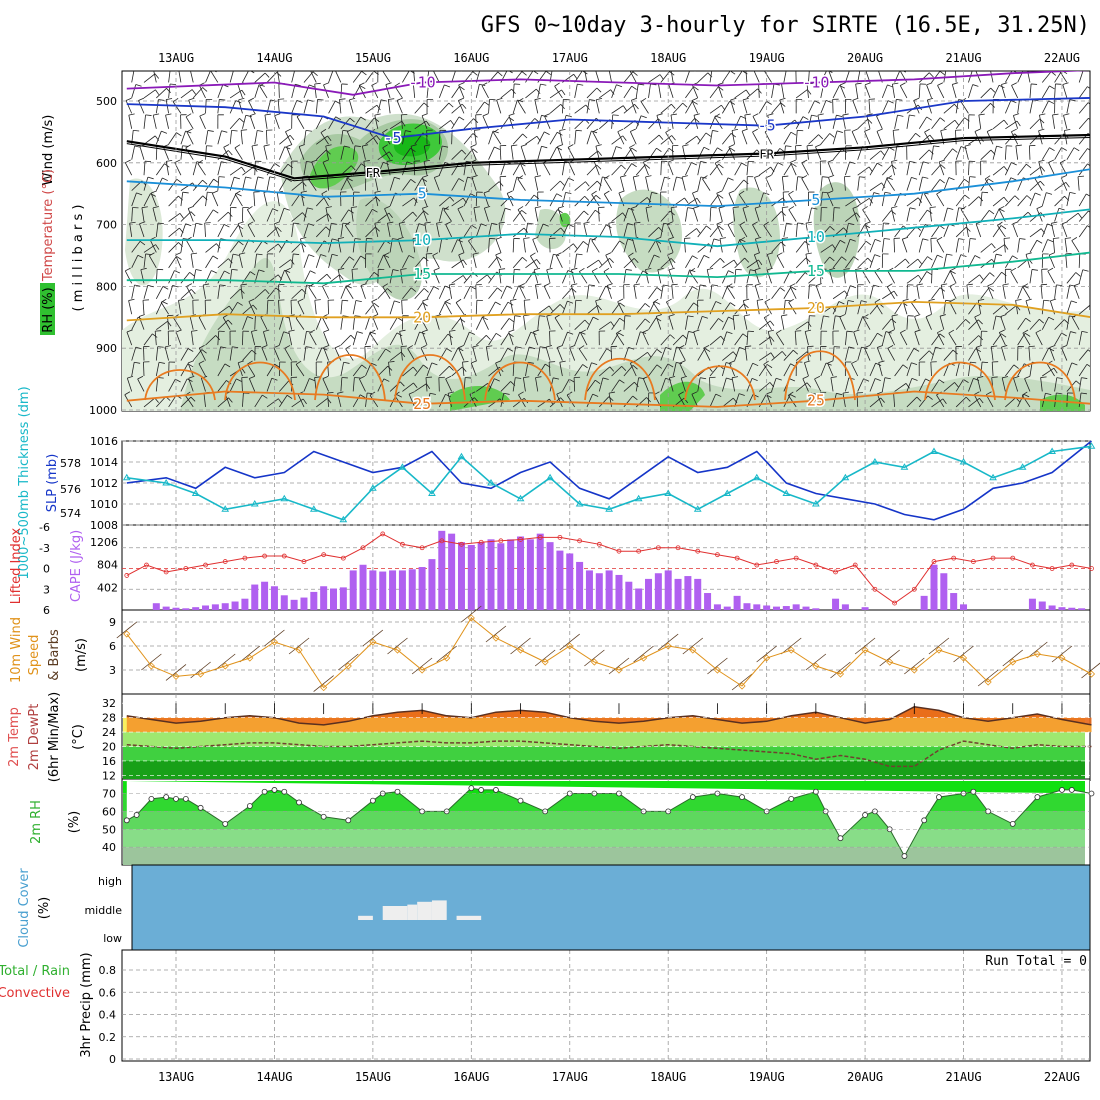 The image size is (1100, 1100). Describe the element at coordinates (402, 466) in the screenshot. I see `thickness-marker` at that location.